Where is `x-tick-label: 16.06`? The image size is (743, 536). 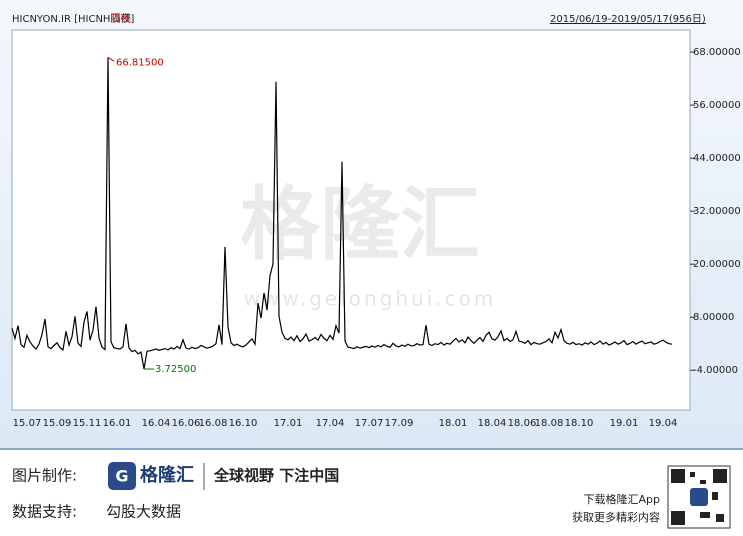 x-tick-label: 16.06 is located at coordinates (186, 423).